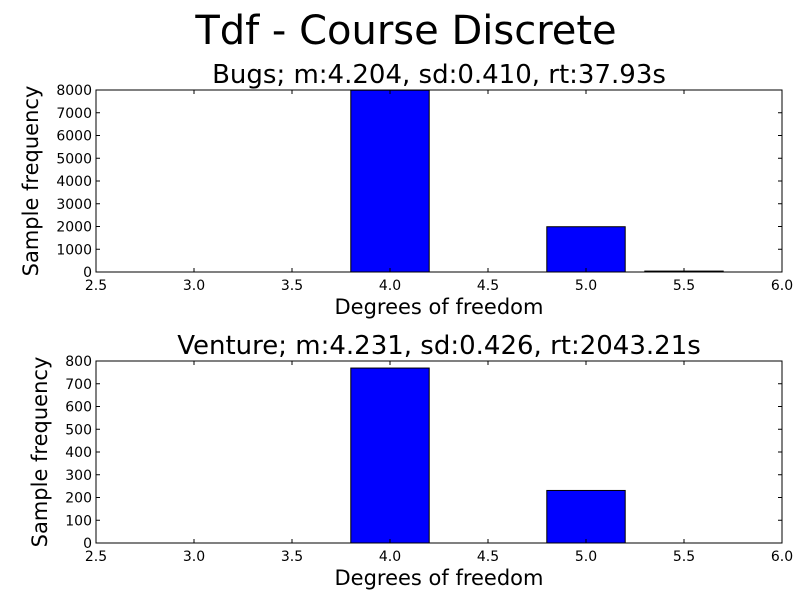 The image size is (812, 612). I want to click on y-tick-label: 200, so click(78, 499).